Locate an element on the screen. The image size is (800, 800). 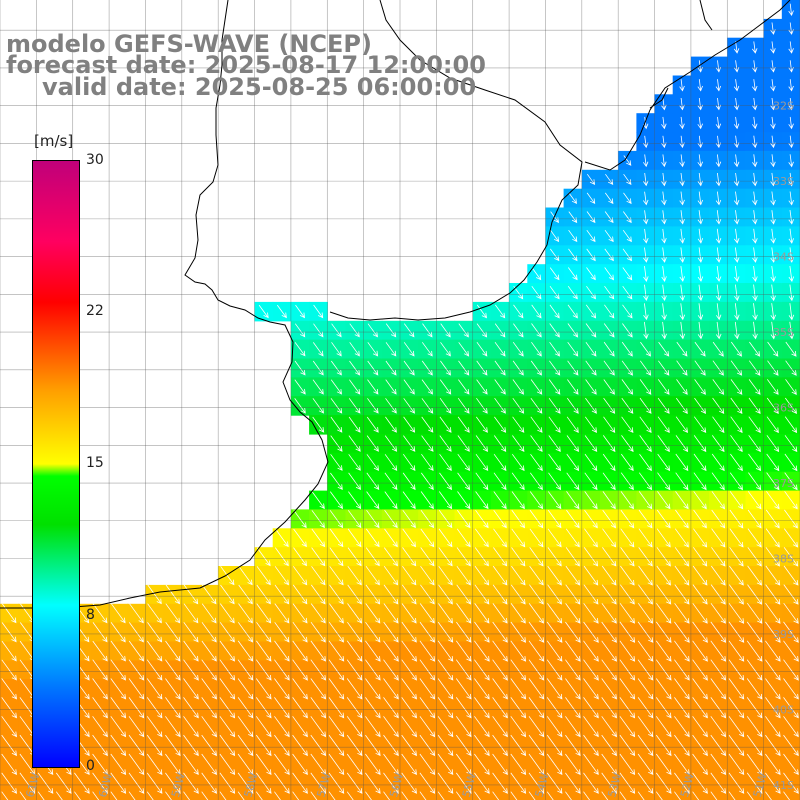
forecast-date: forecast date: 2025-08-17 12:00:00 is located at coordinates (246, 65).